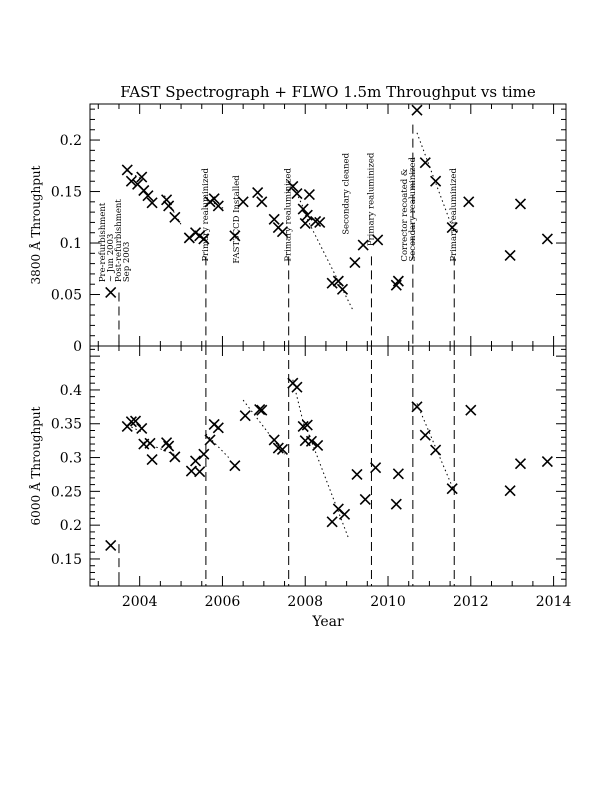  I want to click on event-annotation: Secondary cleaned, so click(347, 193).